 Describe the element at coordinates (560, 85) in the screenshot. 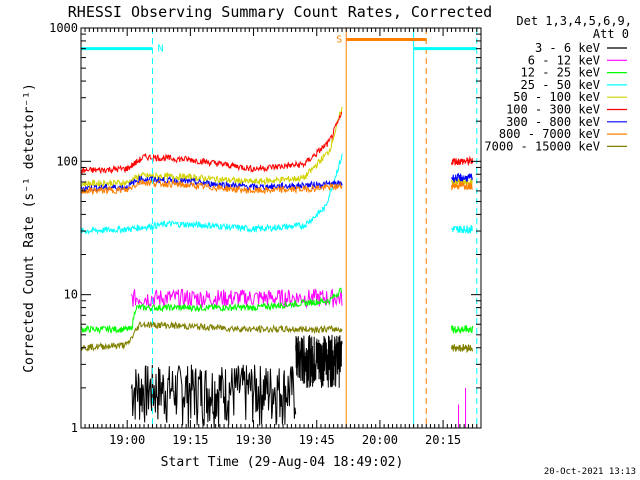

I see `legend-label-3: 25 - 50 keV` at that location.